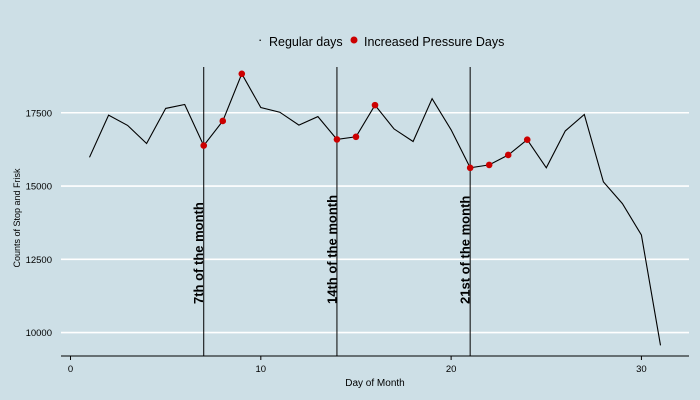  What do you see at coordinates (17, 218) in the screenshot?
I see `y-axis-title: Counts of Stop and Frisk` at bounding box center [17, 218].